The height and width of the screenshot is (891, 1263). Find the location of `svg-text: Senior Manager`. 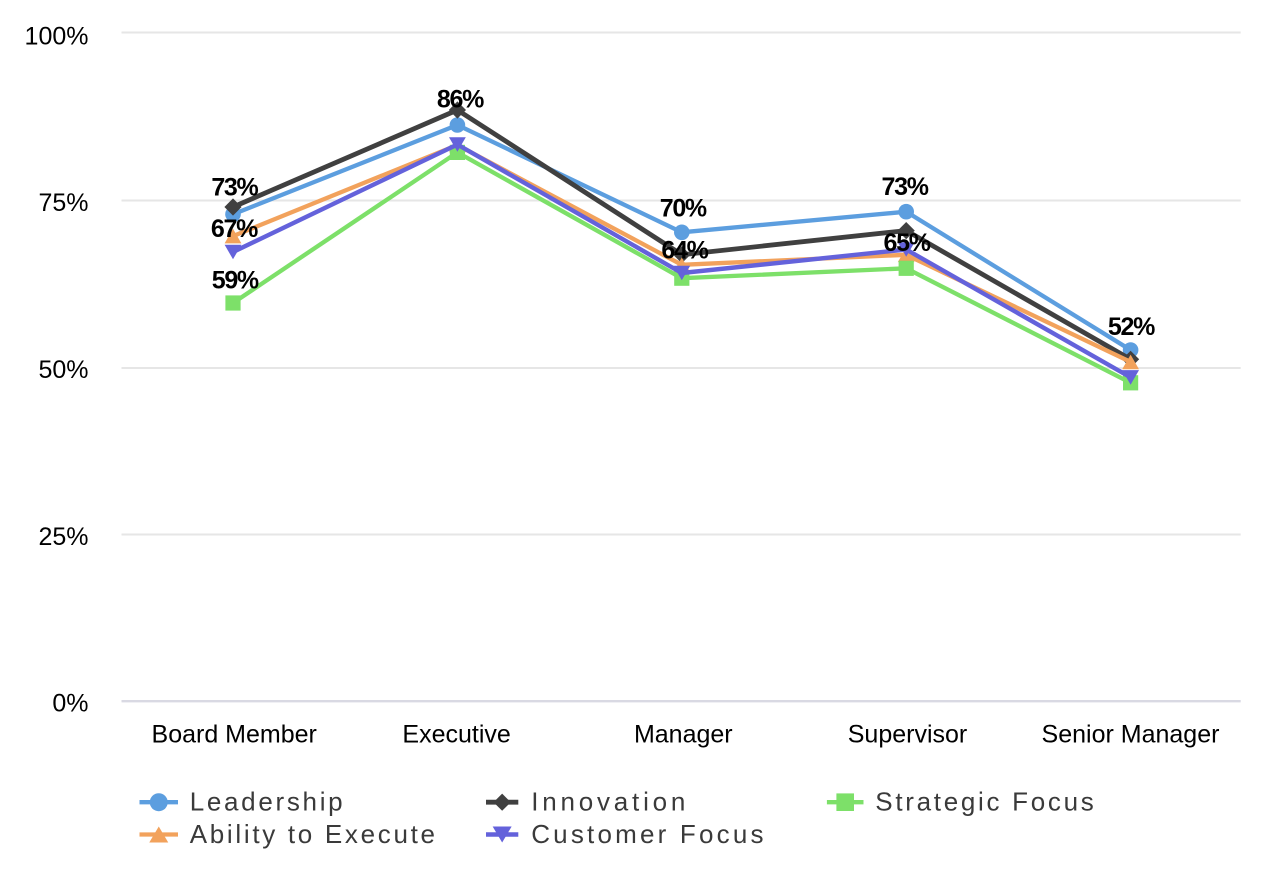

svg-text: Senior Manager is located at coordinates (1131, 734).